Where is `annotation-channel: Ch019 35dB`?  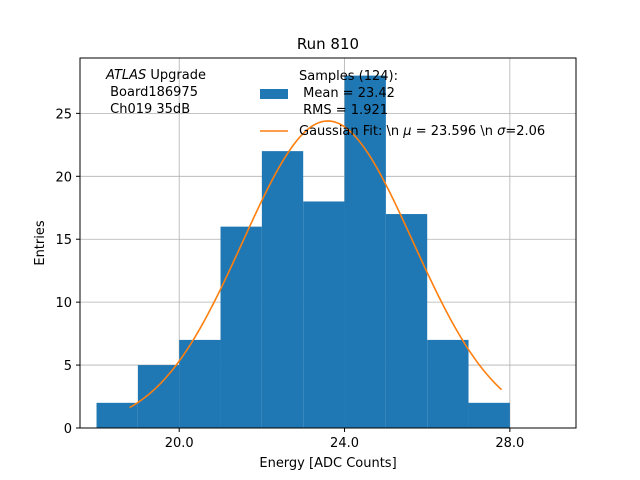
annotation-channel: Ch019 35dB is located at coordinates (148, 109).